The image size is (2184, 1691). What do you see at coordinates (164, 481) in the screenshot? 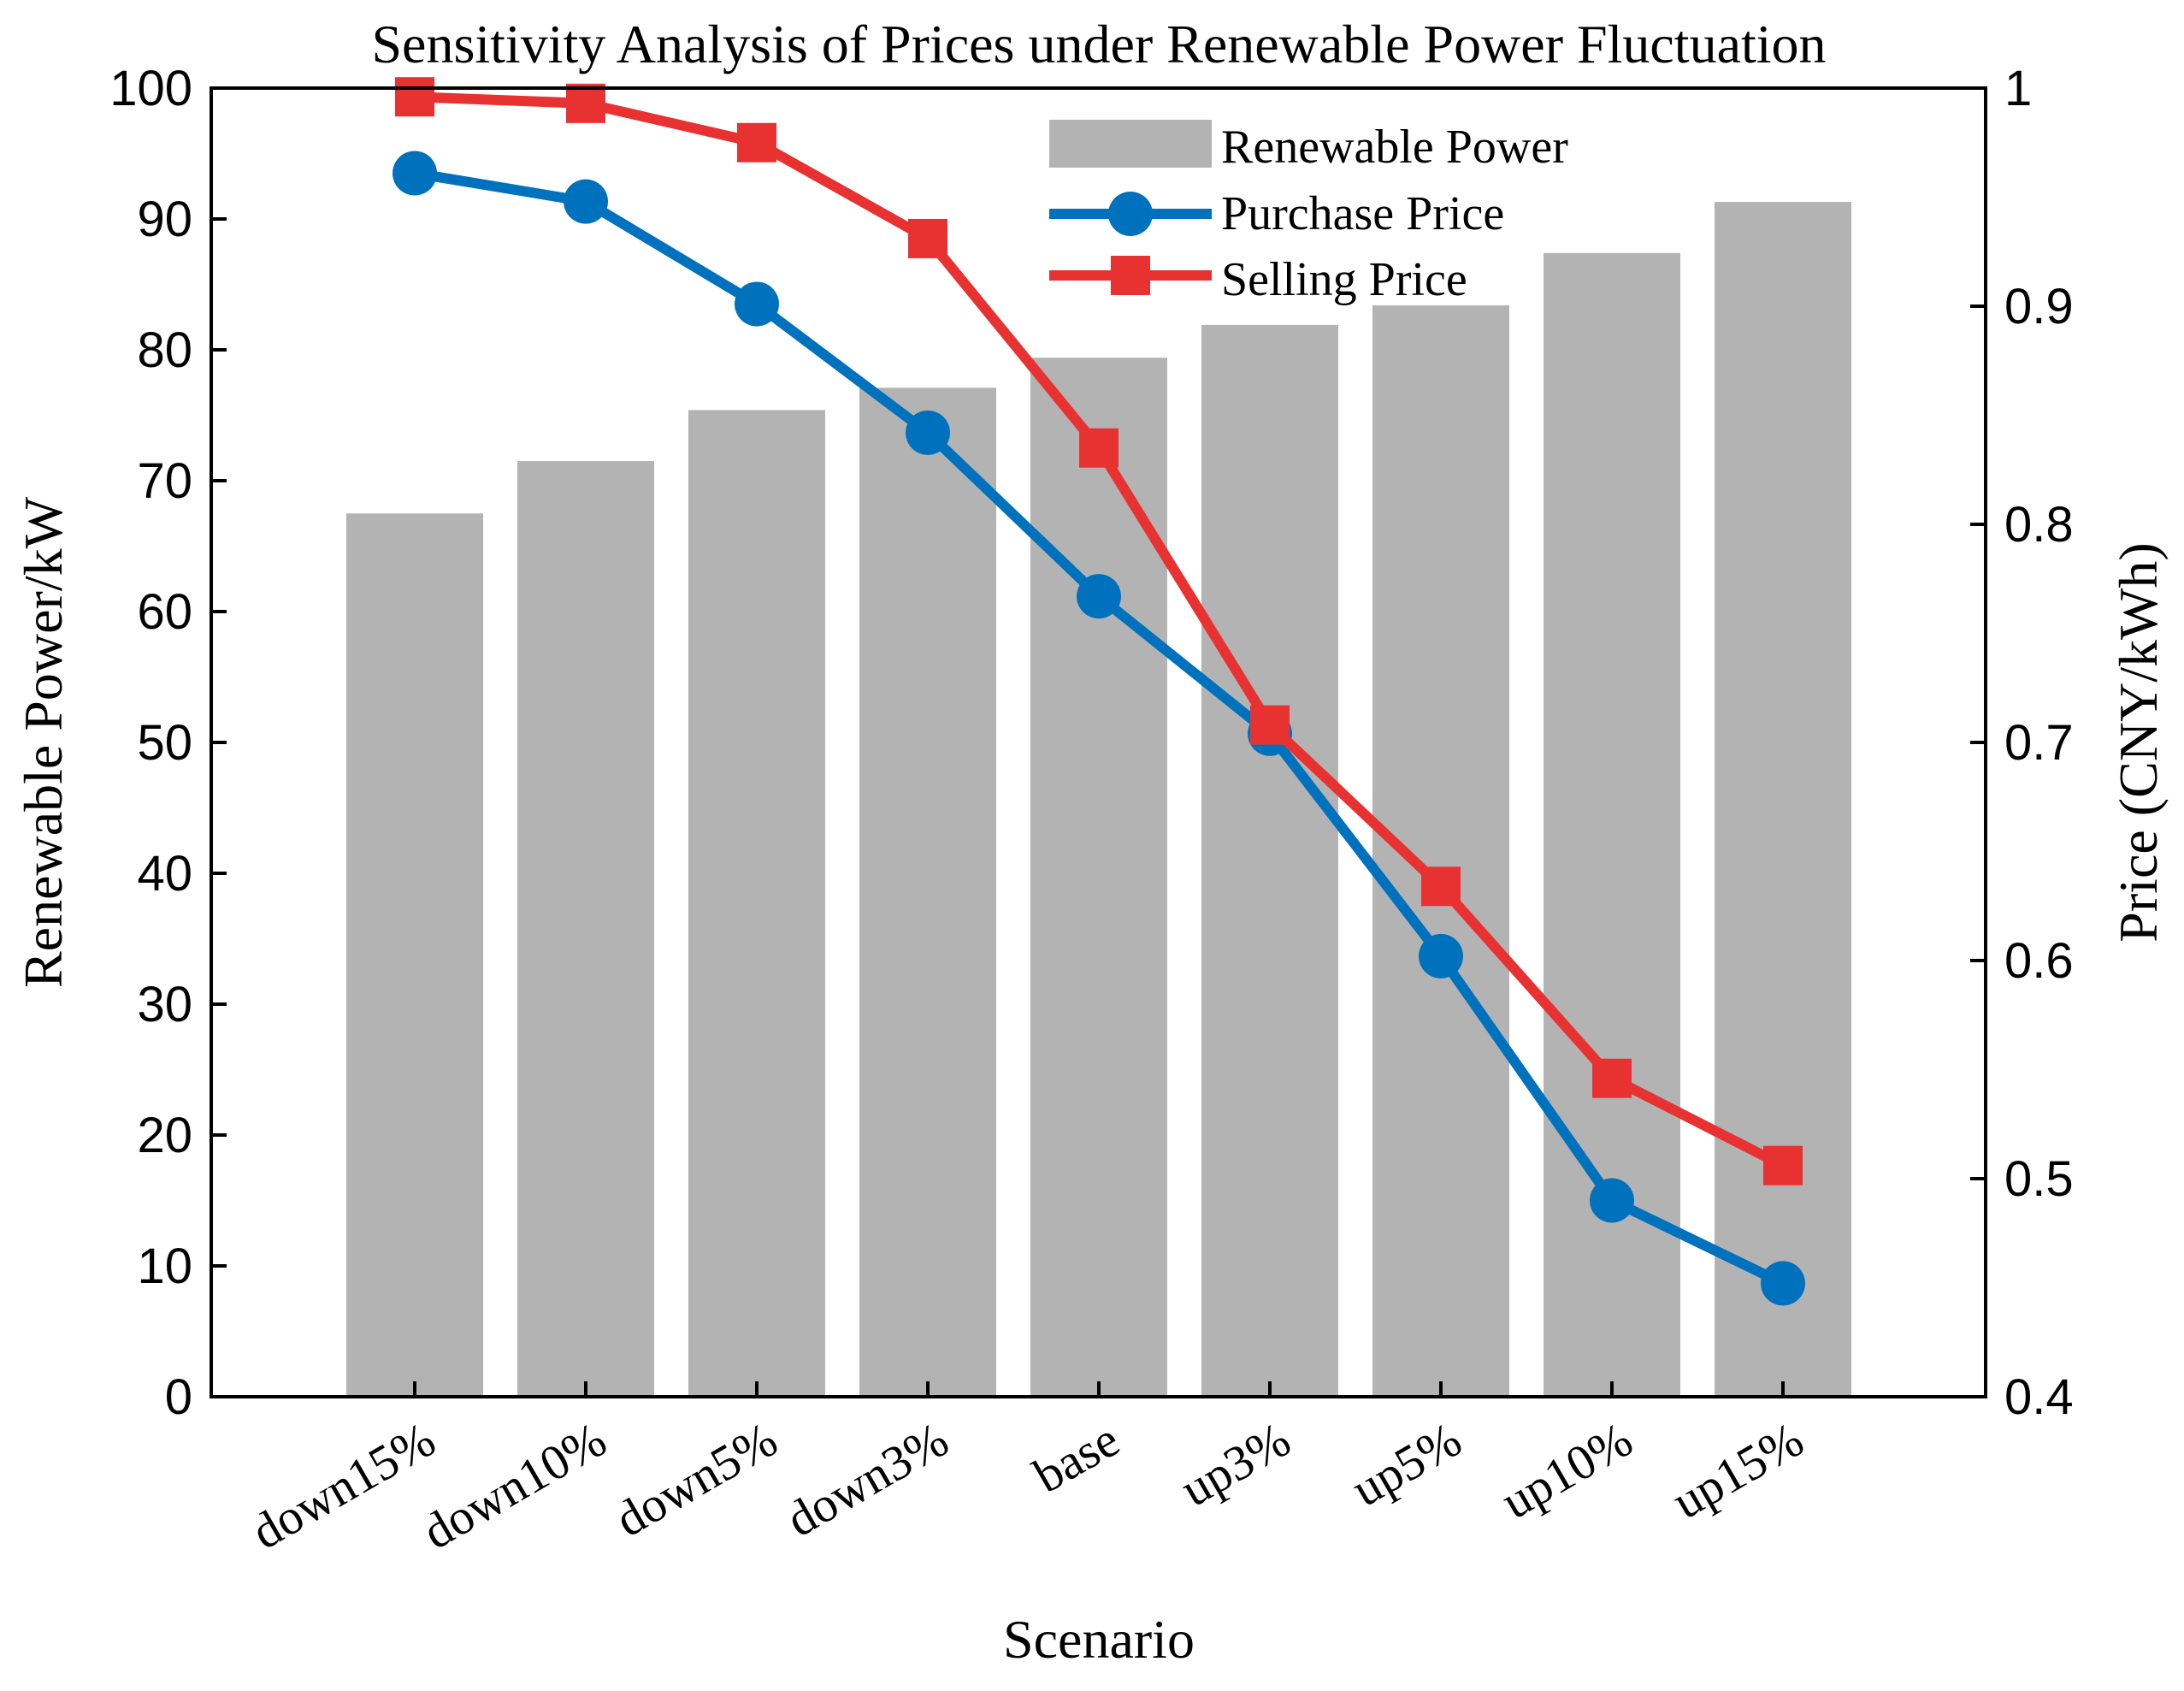
I see `y-tick-label: 70` at bounding box center [164, 481].